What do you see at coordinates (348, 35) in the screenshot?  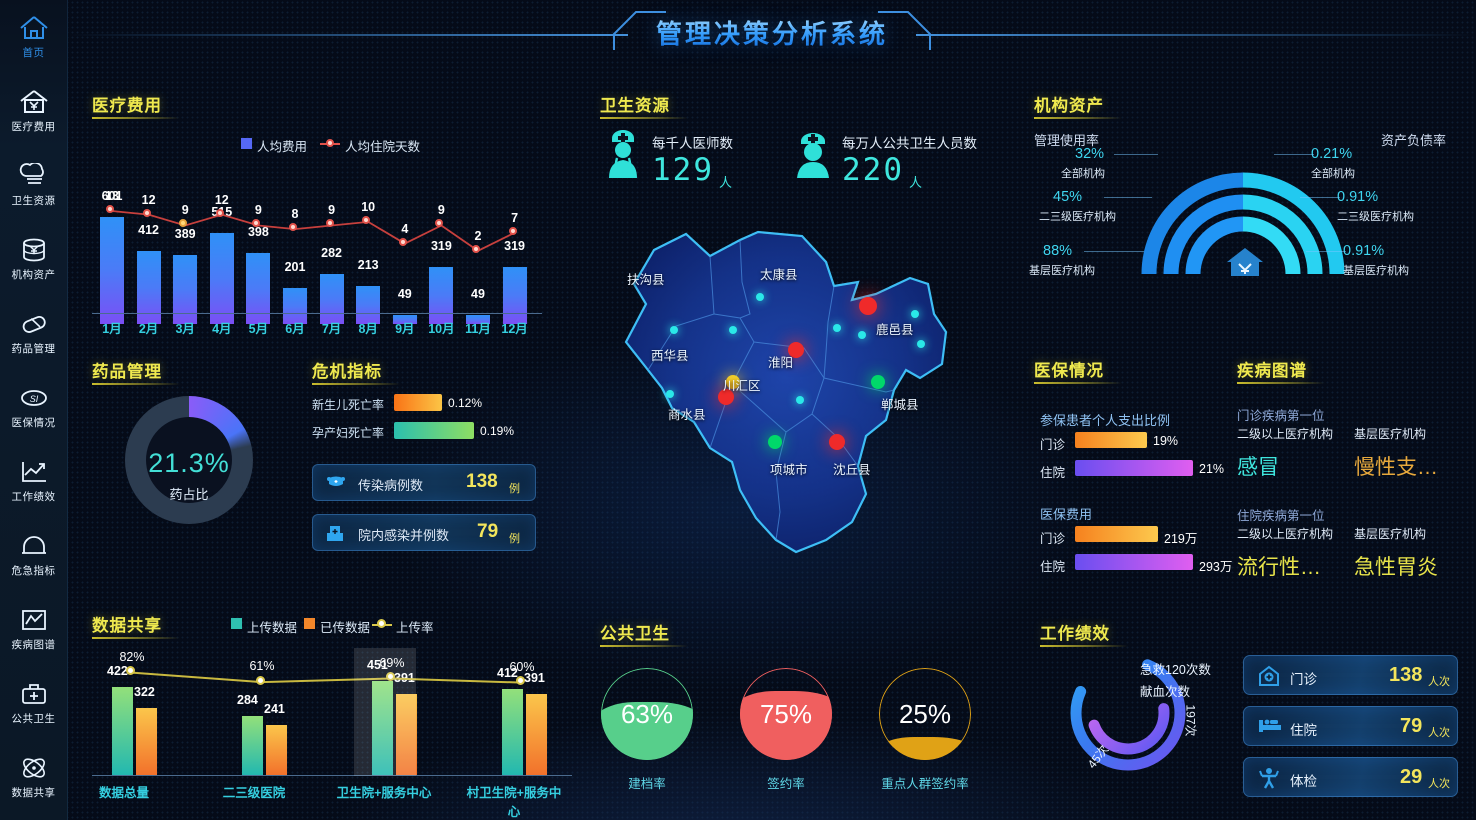 I see `header-rule-left` at bounding box center [348, 35].